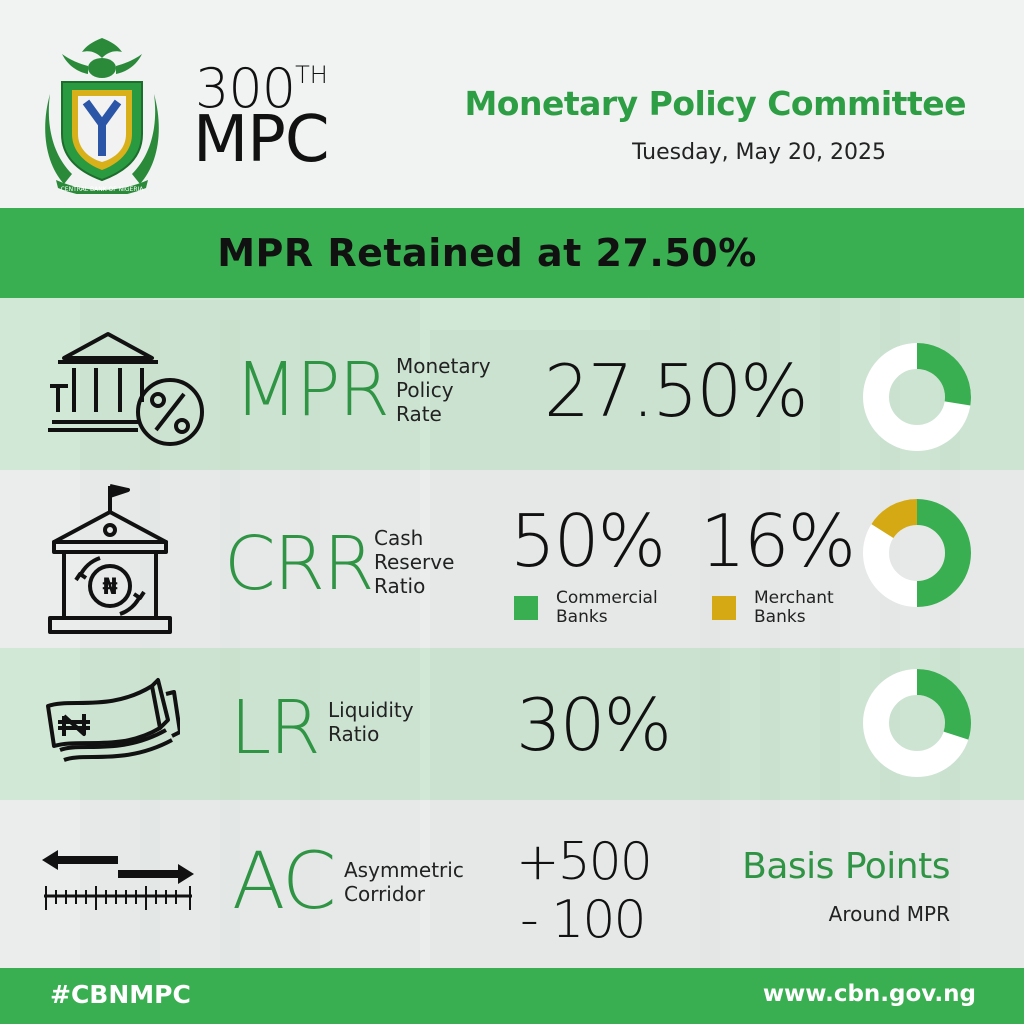 This screenshot has width=1024, height=1024. I want to click on svg-text: CENTRAL BANK OF NIGERIA, so click(103, 189).